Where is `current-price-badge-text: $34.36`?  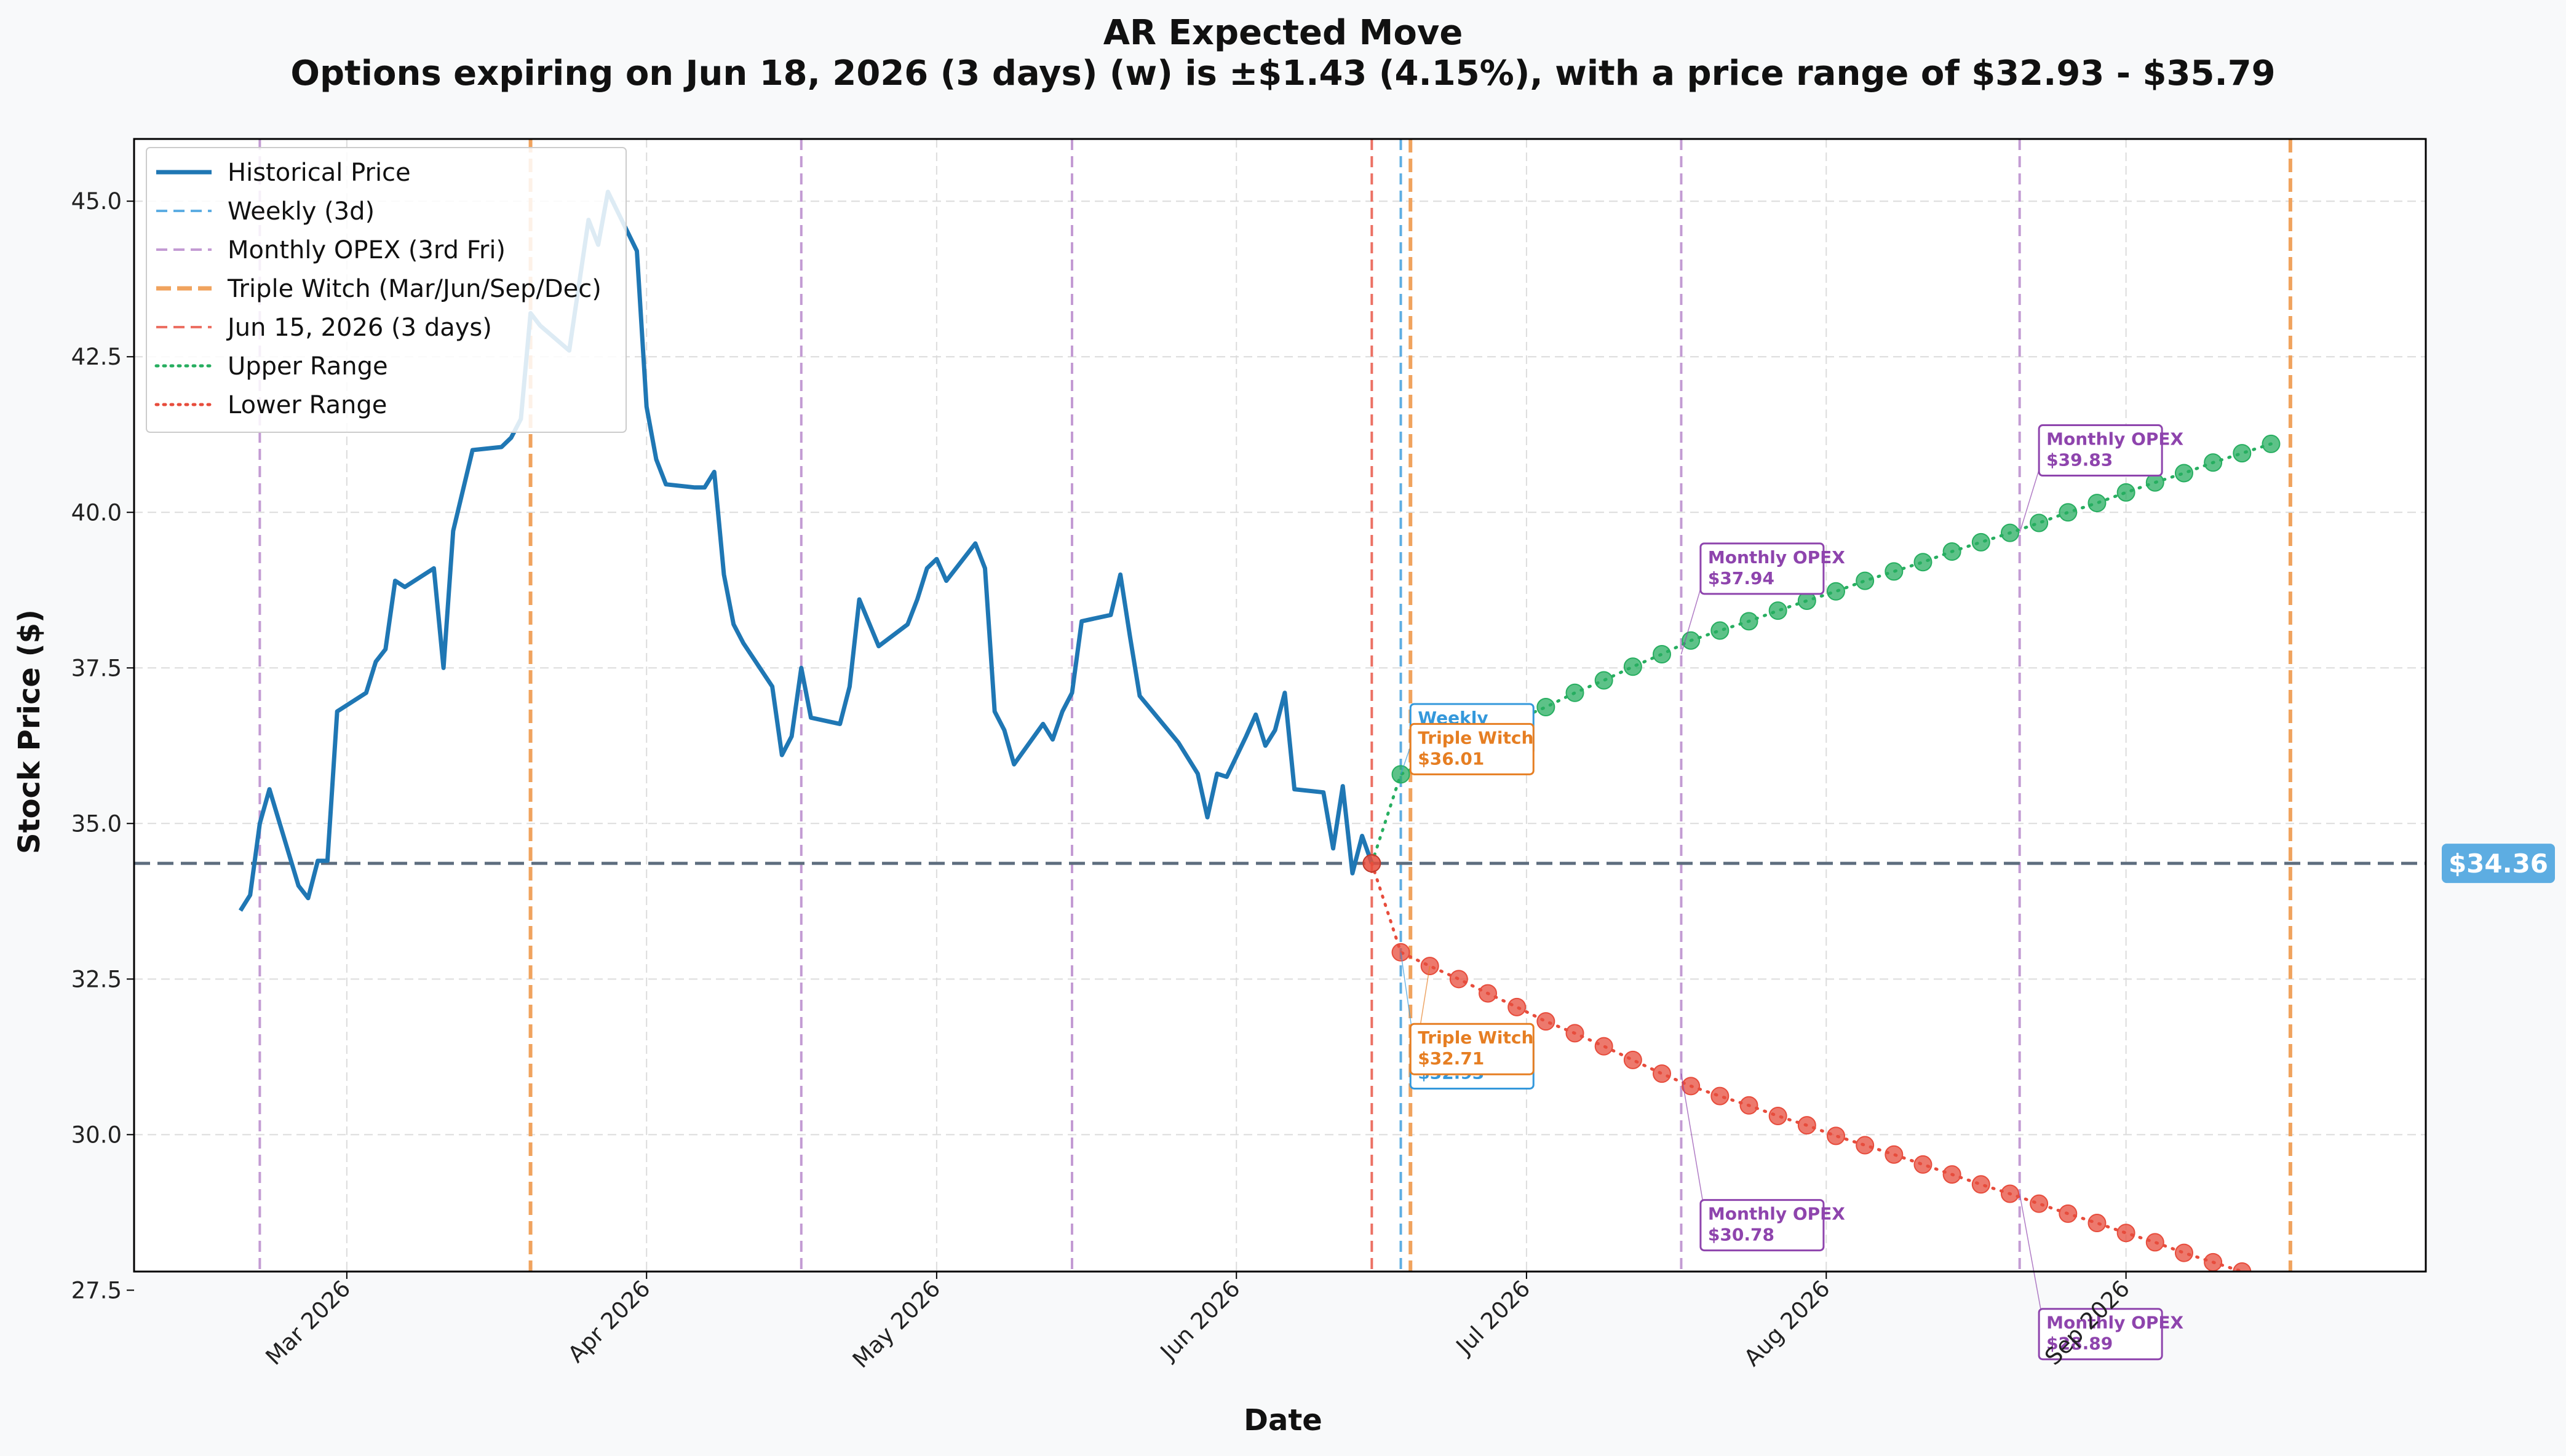 current-price-badge-text: $34.36 is located at coordinates (2498, 864).